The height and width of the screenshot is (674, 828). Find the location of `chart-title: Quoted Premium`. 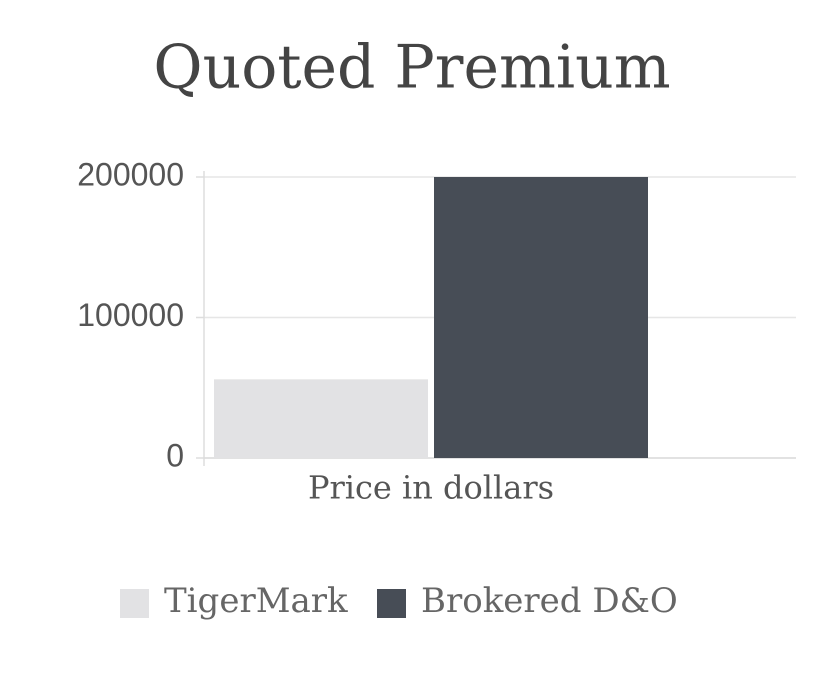

chart-title: Quoted Premium is located at coordinates (411, 68).